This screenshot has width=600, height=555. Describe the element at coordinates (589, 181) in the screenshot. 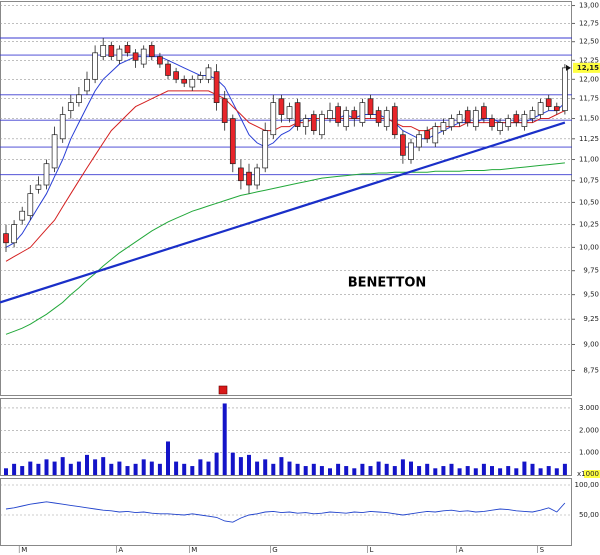

I see `y-tick-label: 10,75` at that location.